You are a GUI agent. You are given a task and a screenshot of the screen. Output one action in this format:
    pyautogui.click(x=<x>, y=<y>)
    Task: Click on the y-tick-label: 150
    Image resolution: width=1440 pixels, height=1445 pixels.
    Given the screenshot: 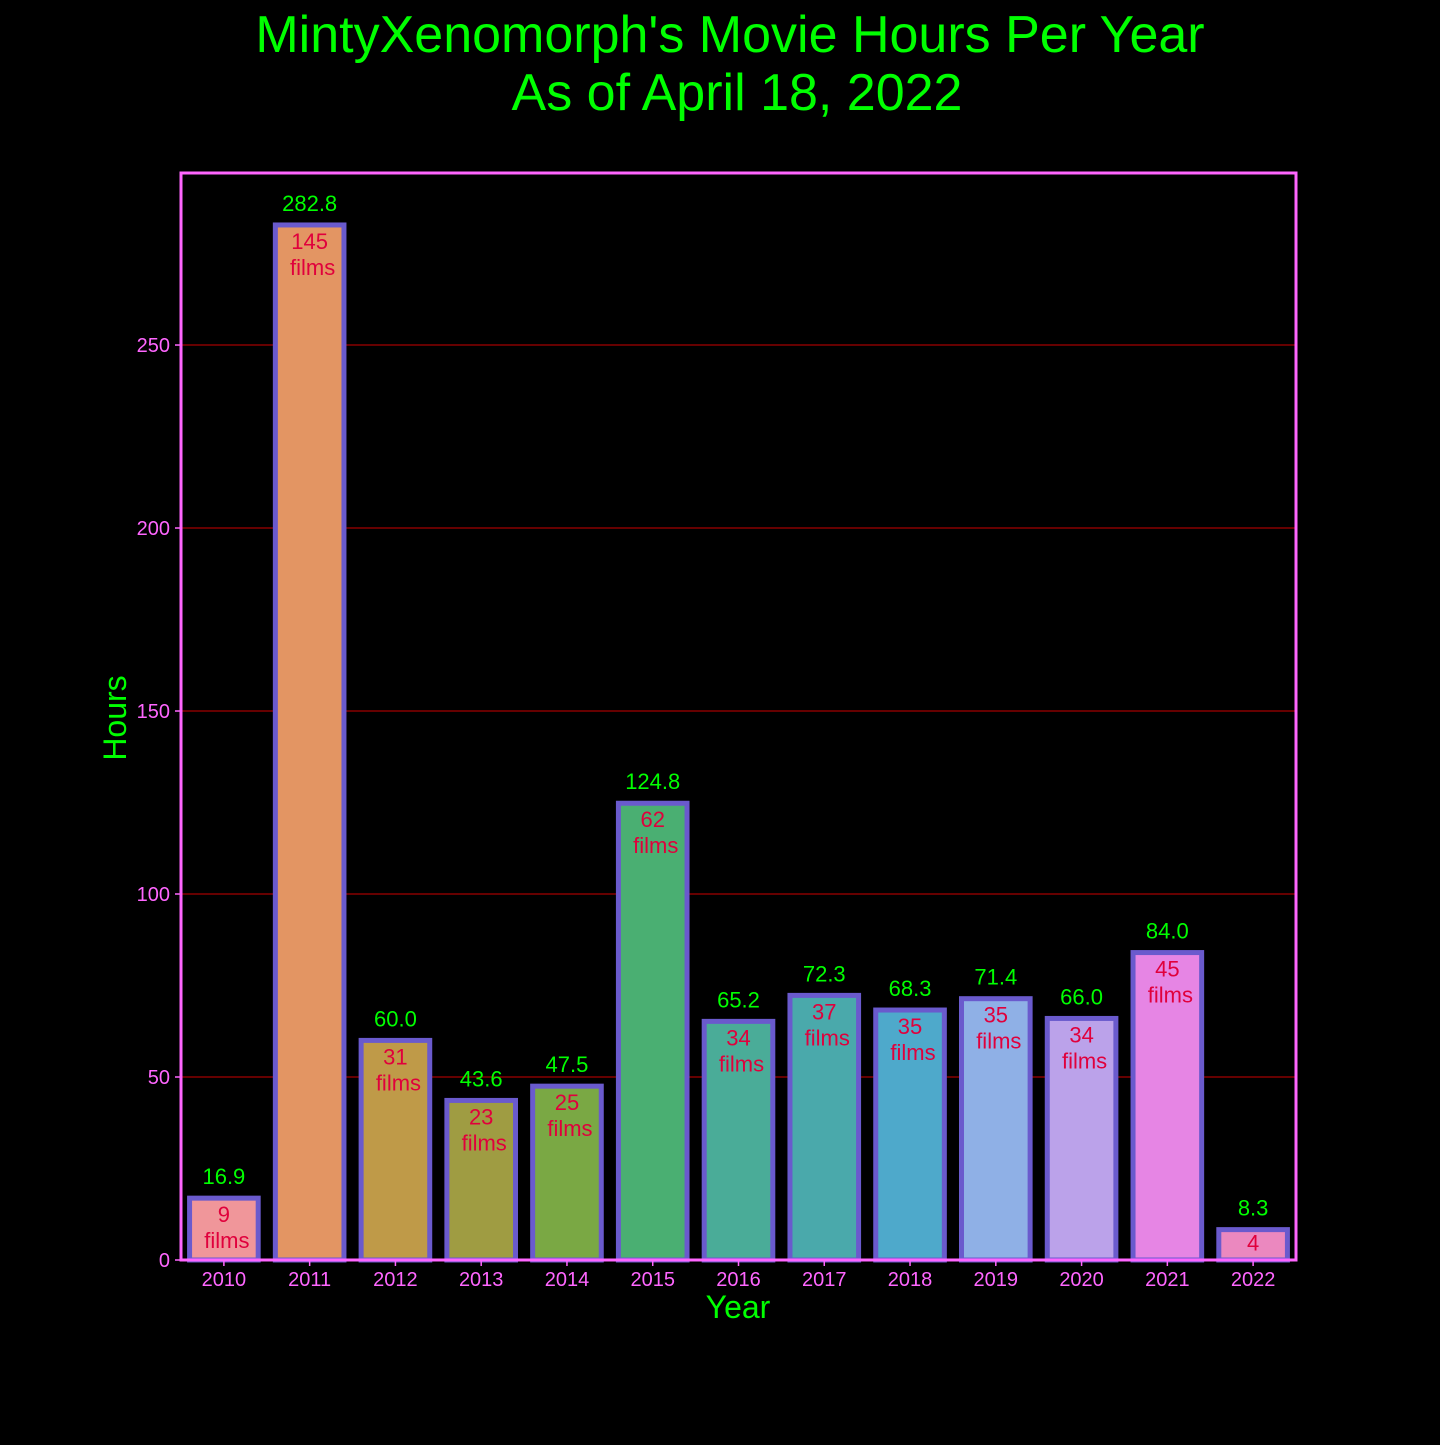 What is the action you would take?
    pyautogui.click(x=153, y=712)
    